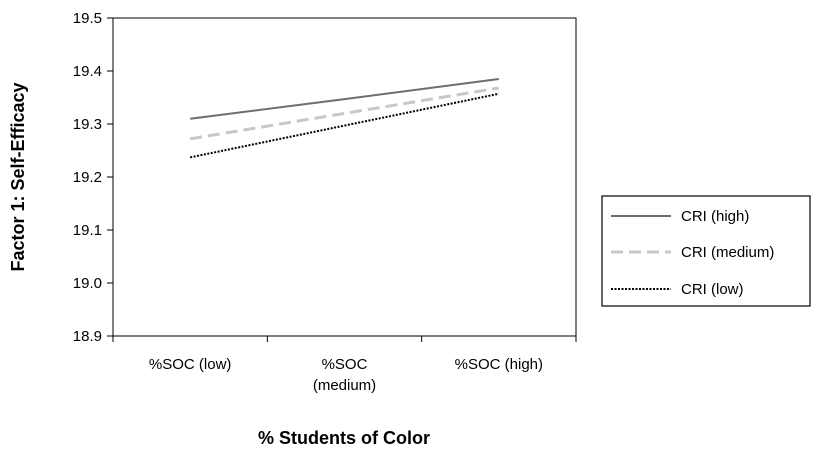  What do you see at coordinates (190, 364) in the screenshot?
I see `x-tick-label: %SOC (low)` at bounding box center [190, 364].